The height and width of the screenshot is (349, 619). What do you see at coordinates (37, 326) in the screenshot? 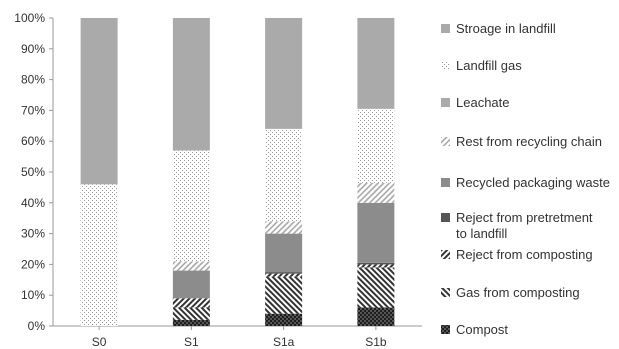
I see `y-tick-label: 0%` at bounding box center [37, 326].